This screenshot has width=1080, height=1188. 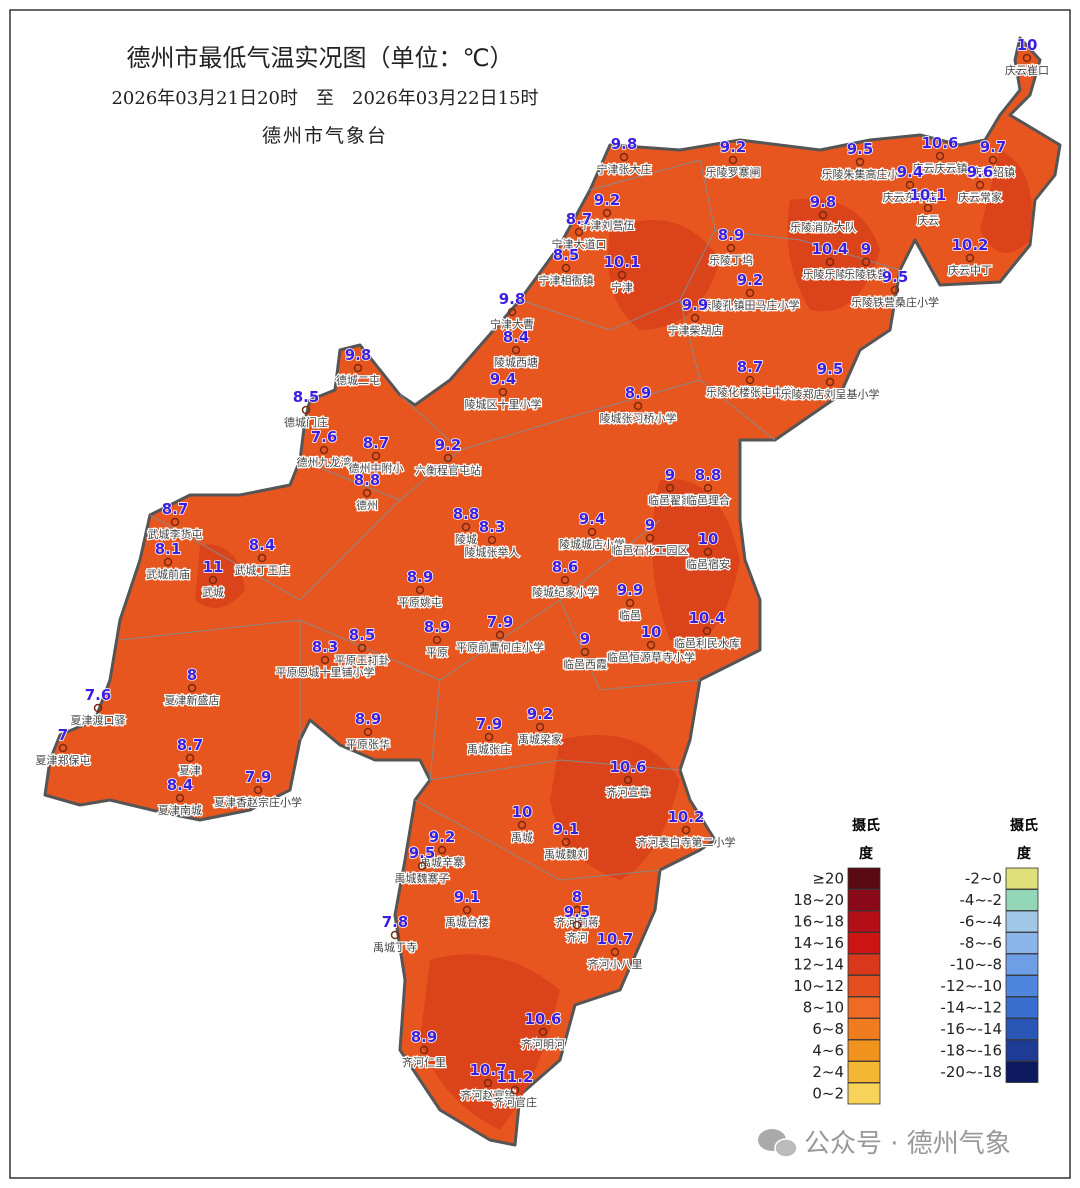 What do you see at coordinates (707, 643) in the screenshot?
I see `station-name: 临邑利民水库` at bounding box center [707, 643].